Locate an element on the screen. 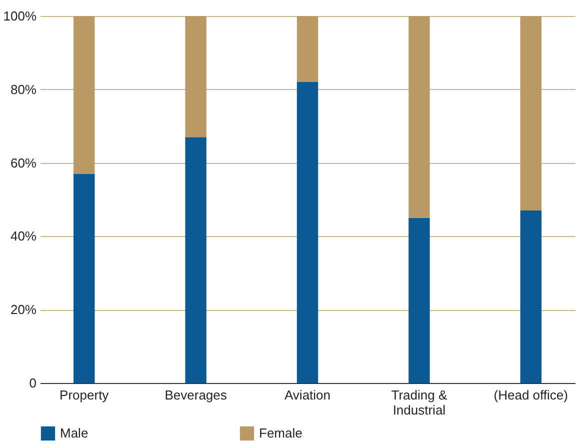  y-tick-label: 0 is located at coordinates (32, 383).